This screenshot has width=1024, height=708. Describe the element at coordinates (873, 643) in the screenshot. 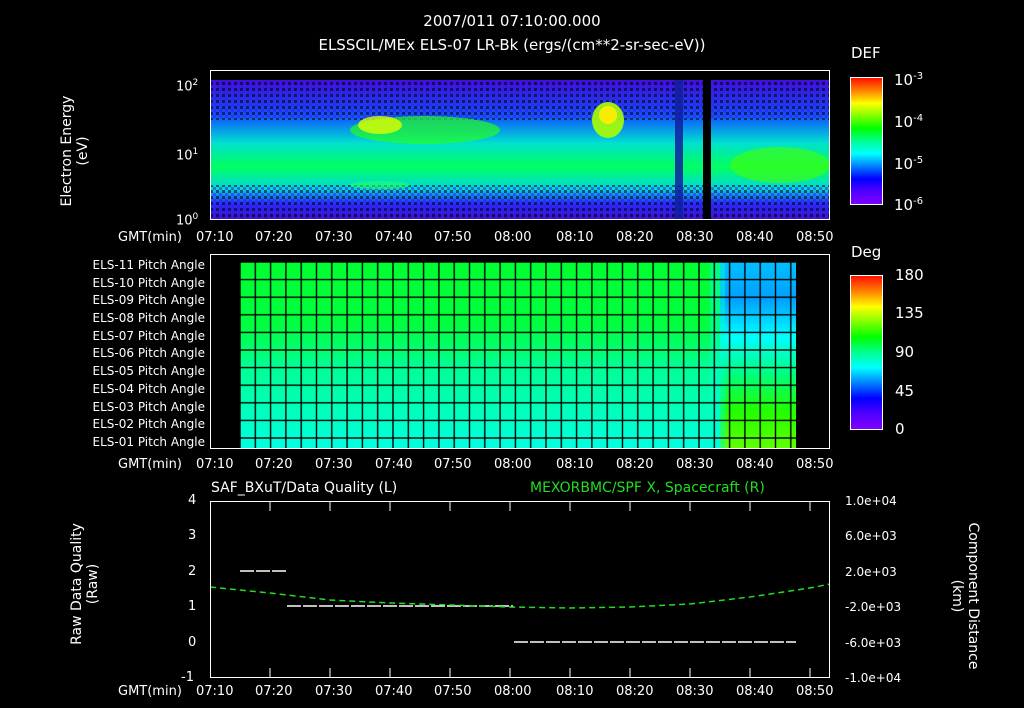

I see `ytick-right-neg6e3: -6.0e+03` at that location.